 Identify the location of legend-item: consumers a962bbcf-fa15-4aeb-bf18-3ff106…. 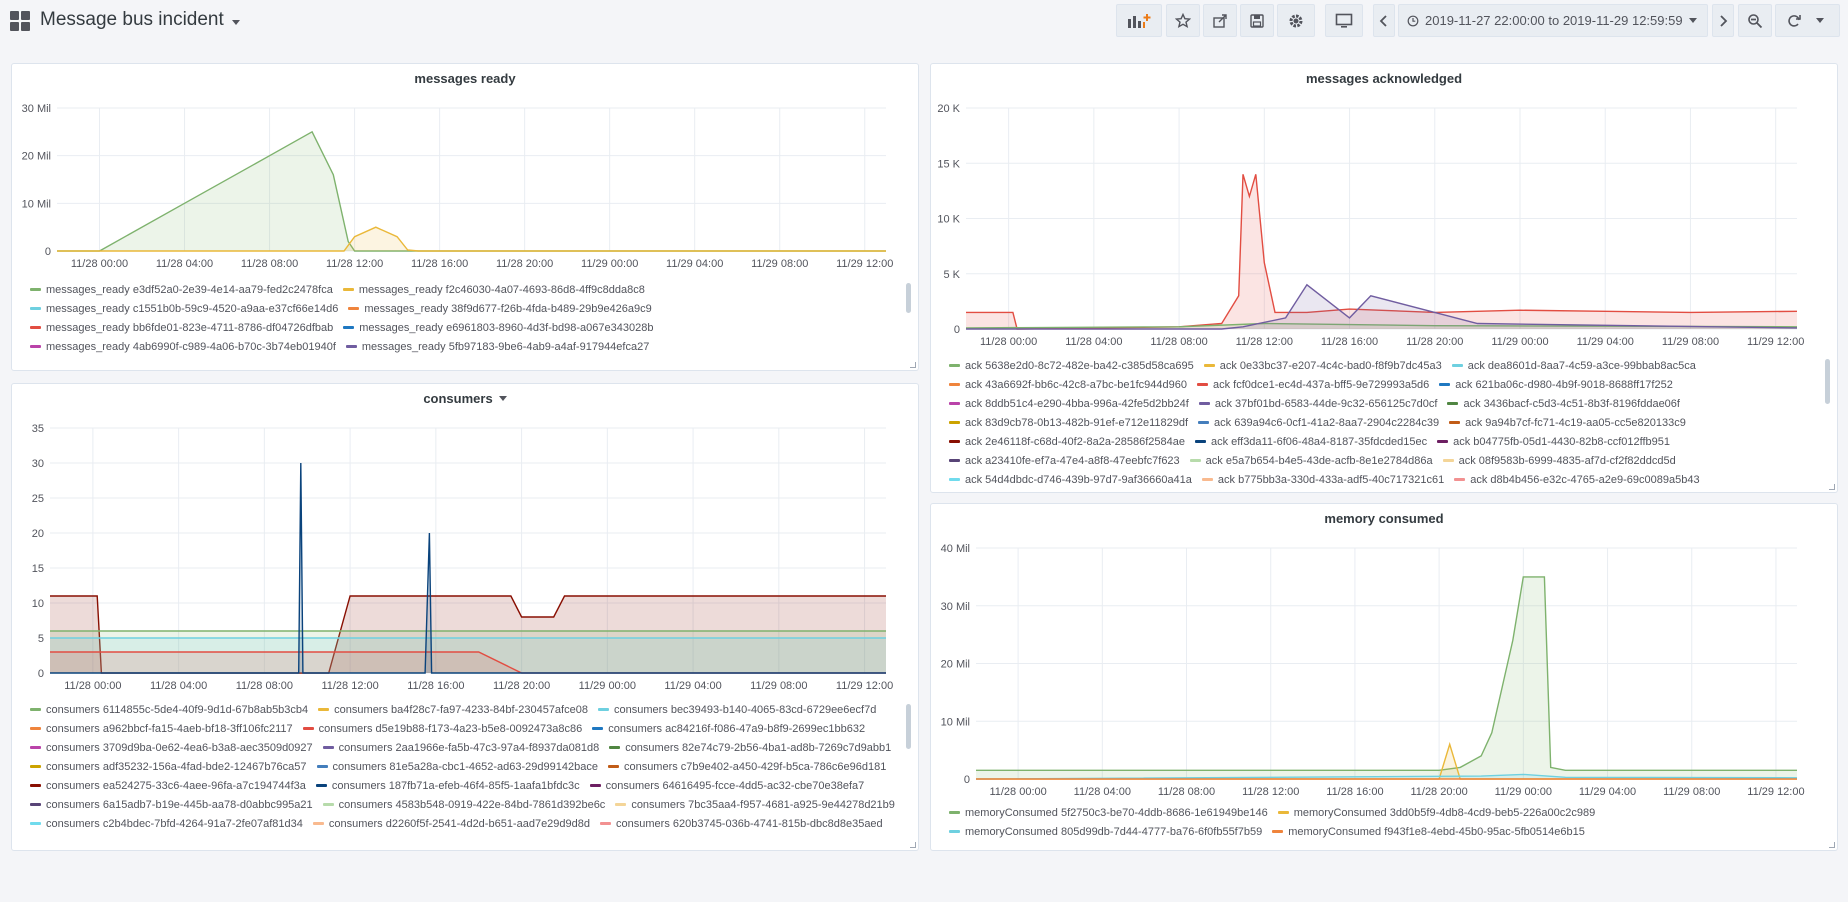
(161, 729).